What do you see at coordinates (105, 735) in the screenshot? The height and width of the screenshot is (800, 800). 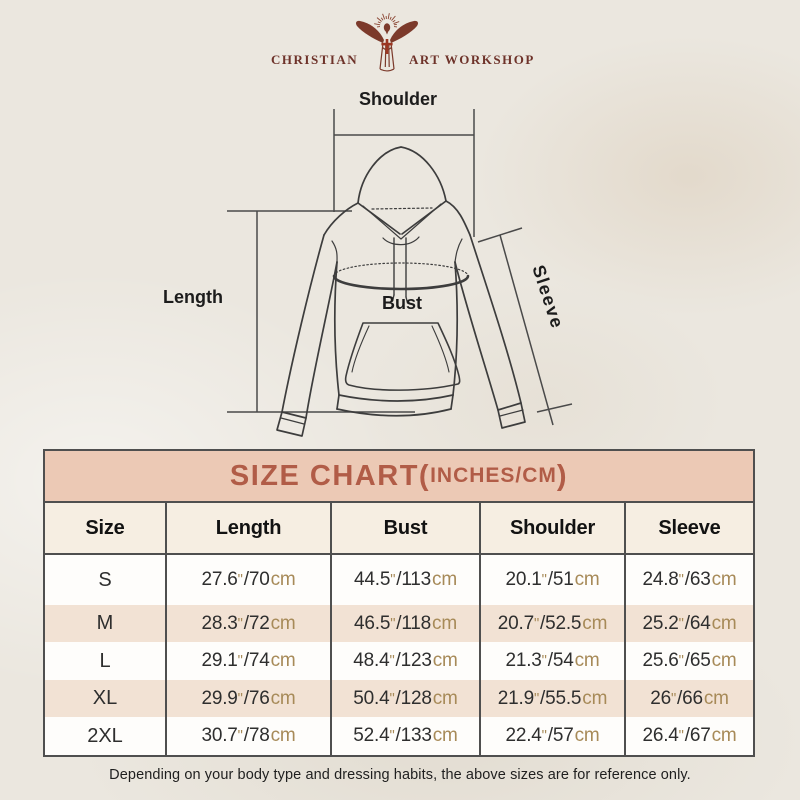 I see `size-label-cell: 2XL` at bounding box center [105, 735].